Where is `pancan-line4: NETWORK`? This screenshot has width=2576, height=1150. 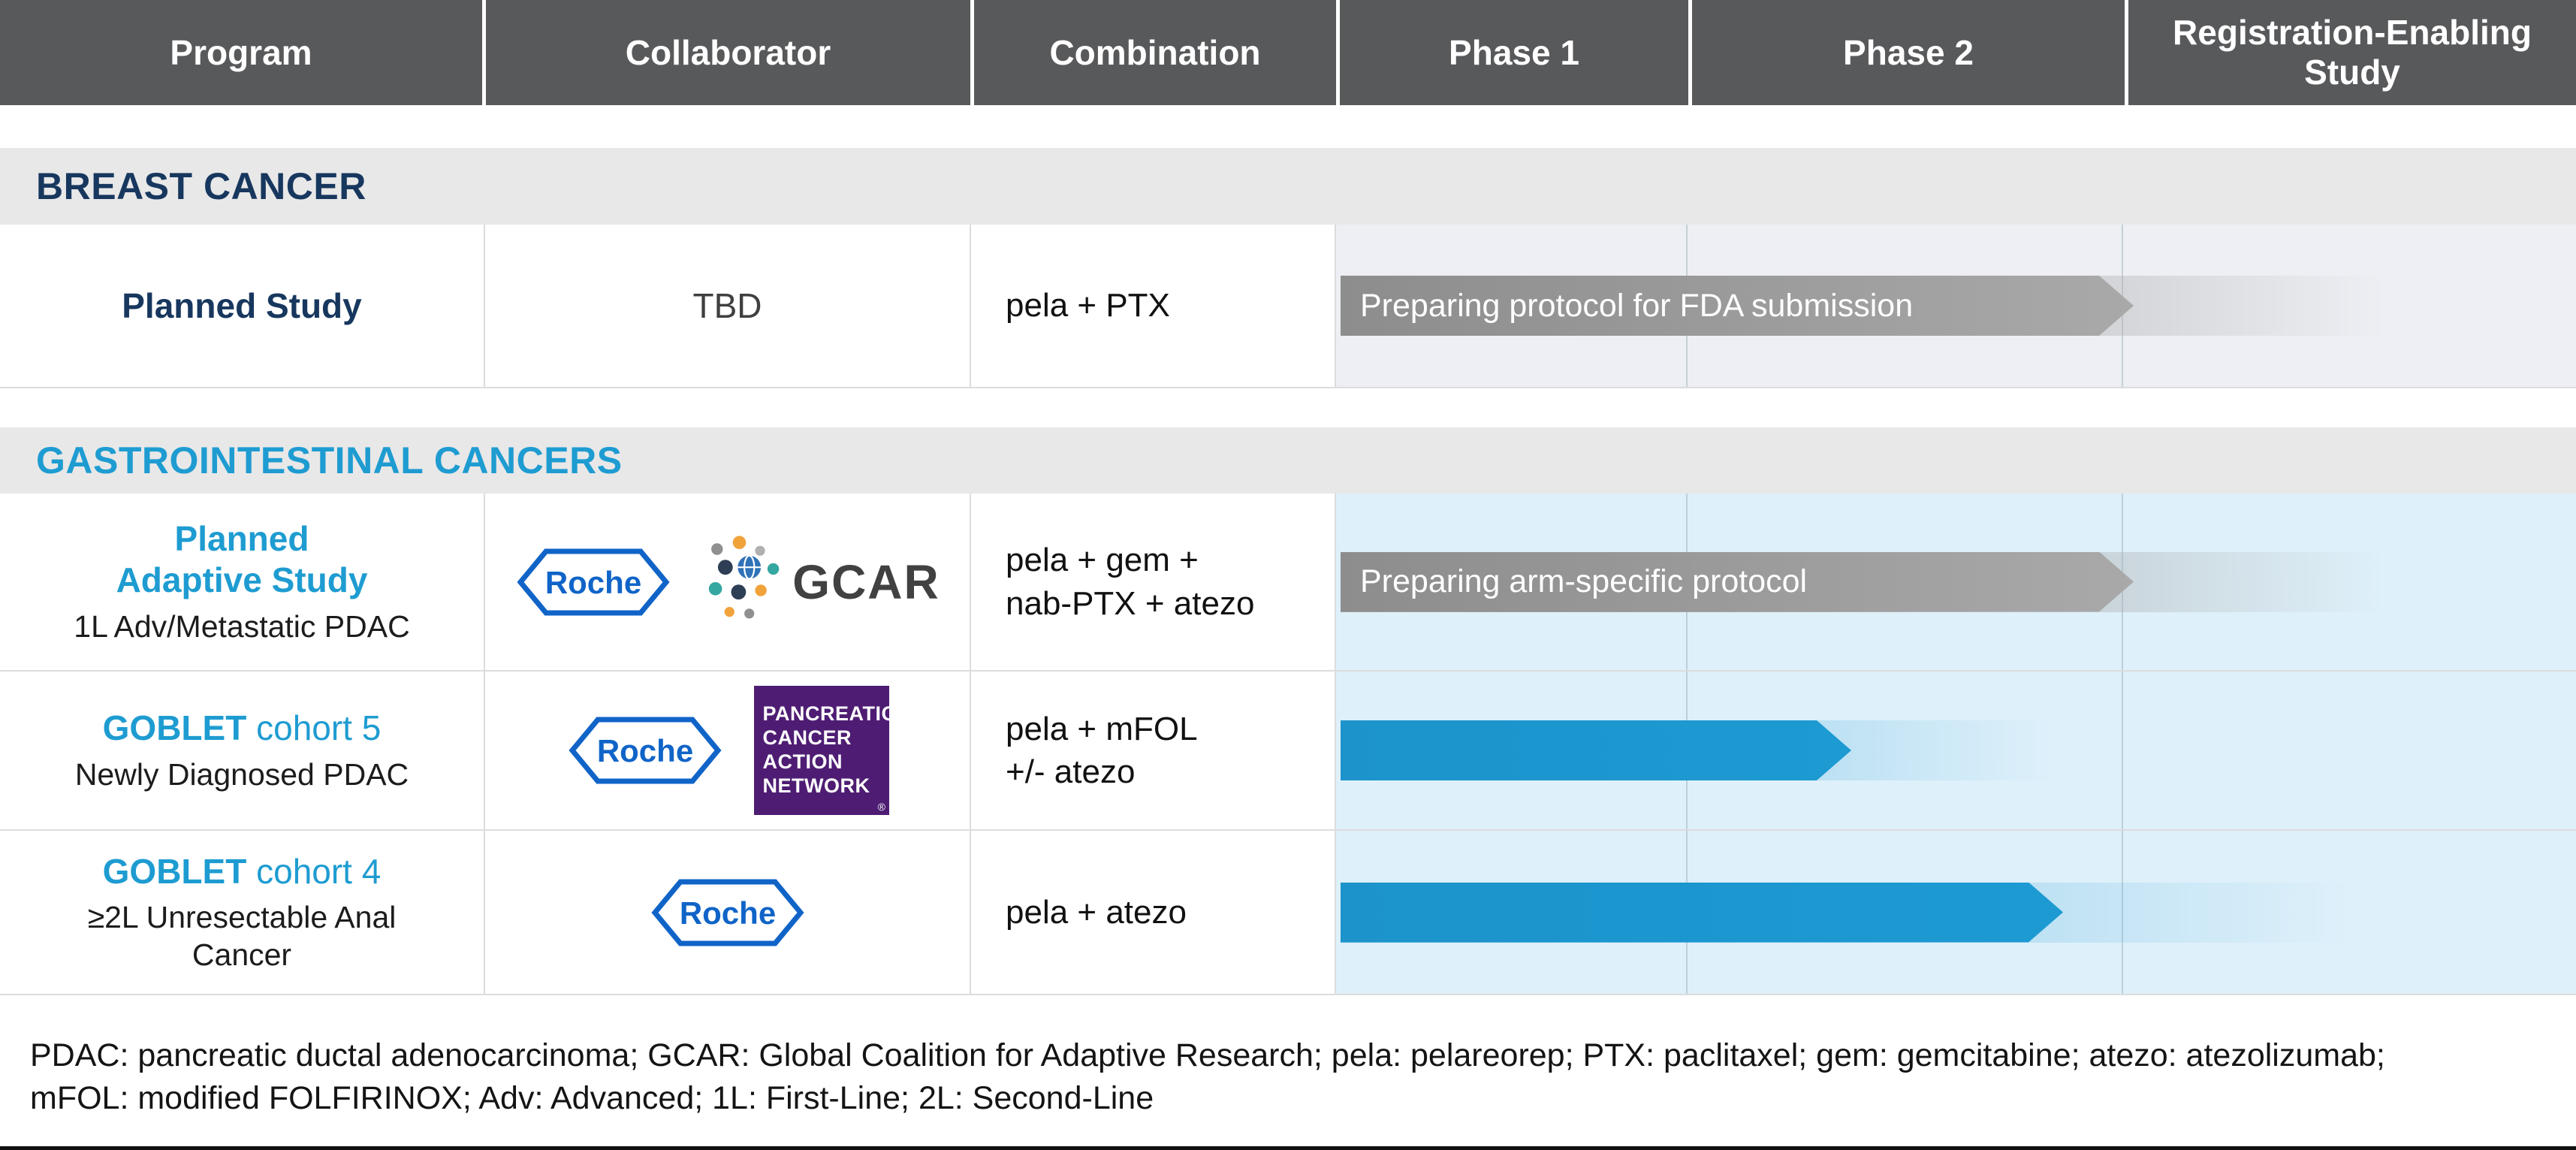
pancan-line4: NETWORK is located at coordinates (816, 785).